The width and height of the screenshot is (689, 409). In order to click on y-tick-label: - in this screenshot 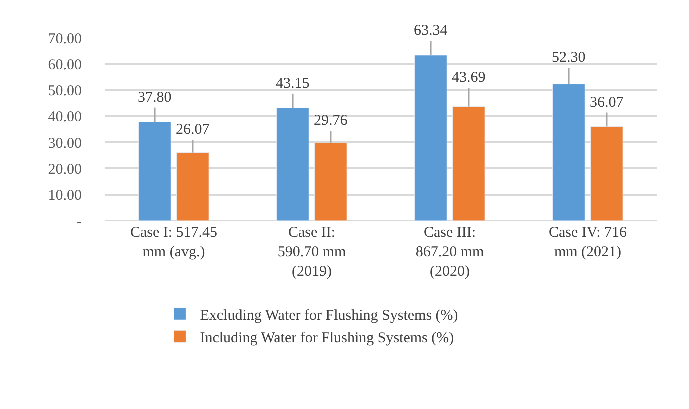, I will do `click(79, 222)`.